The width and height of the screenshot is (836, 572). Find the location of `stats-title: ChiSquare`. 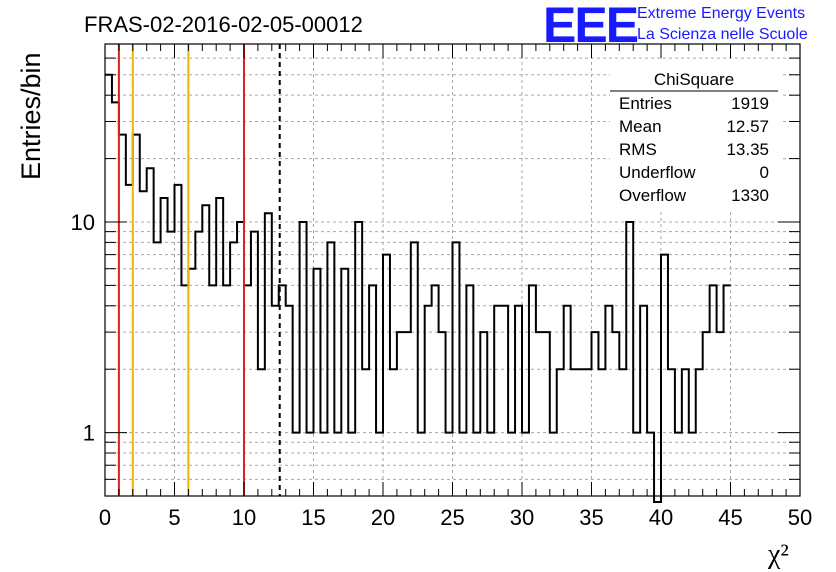

stats-title: ChiSquare is located at coordinates (694, 79).